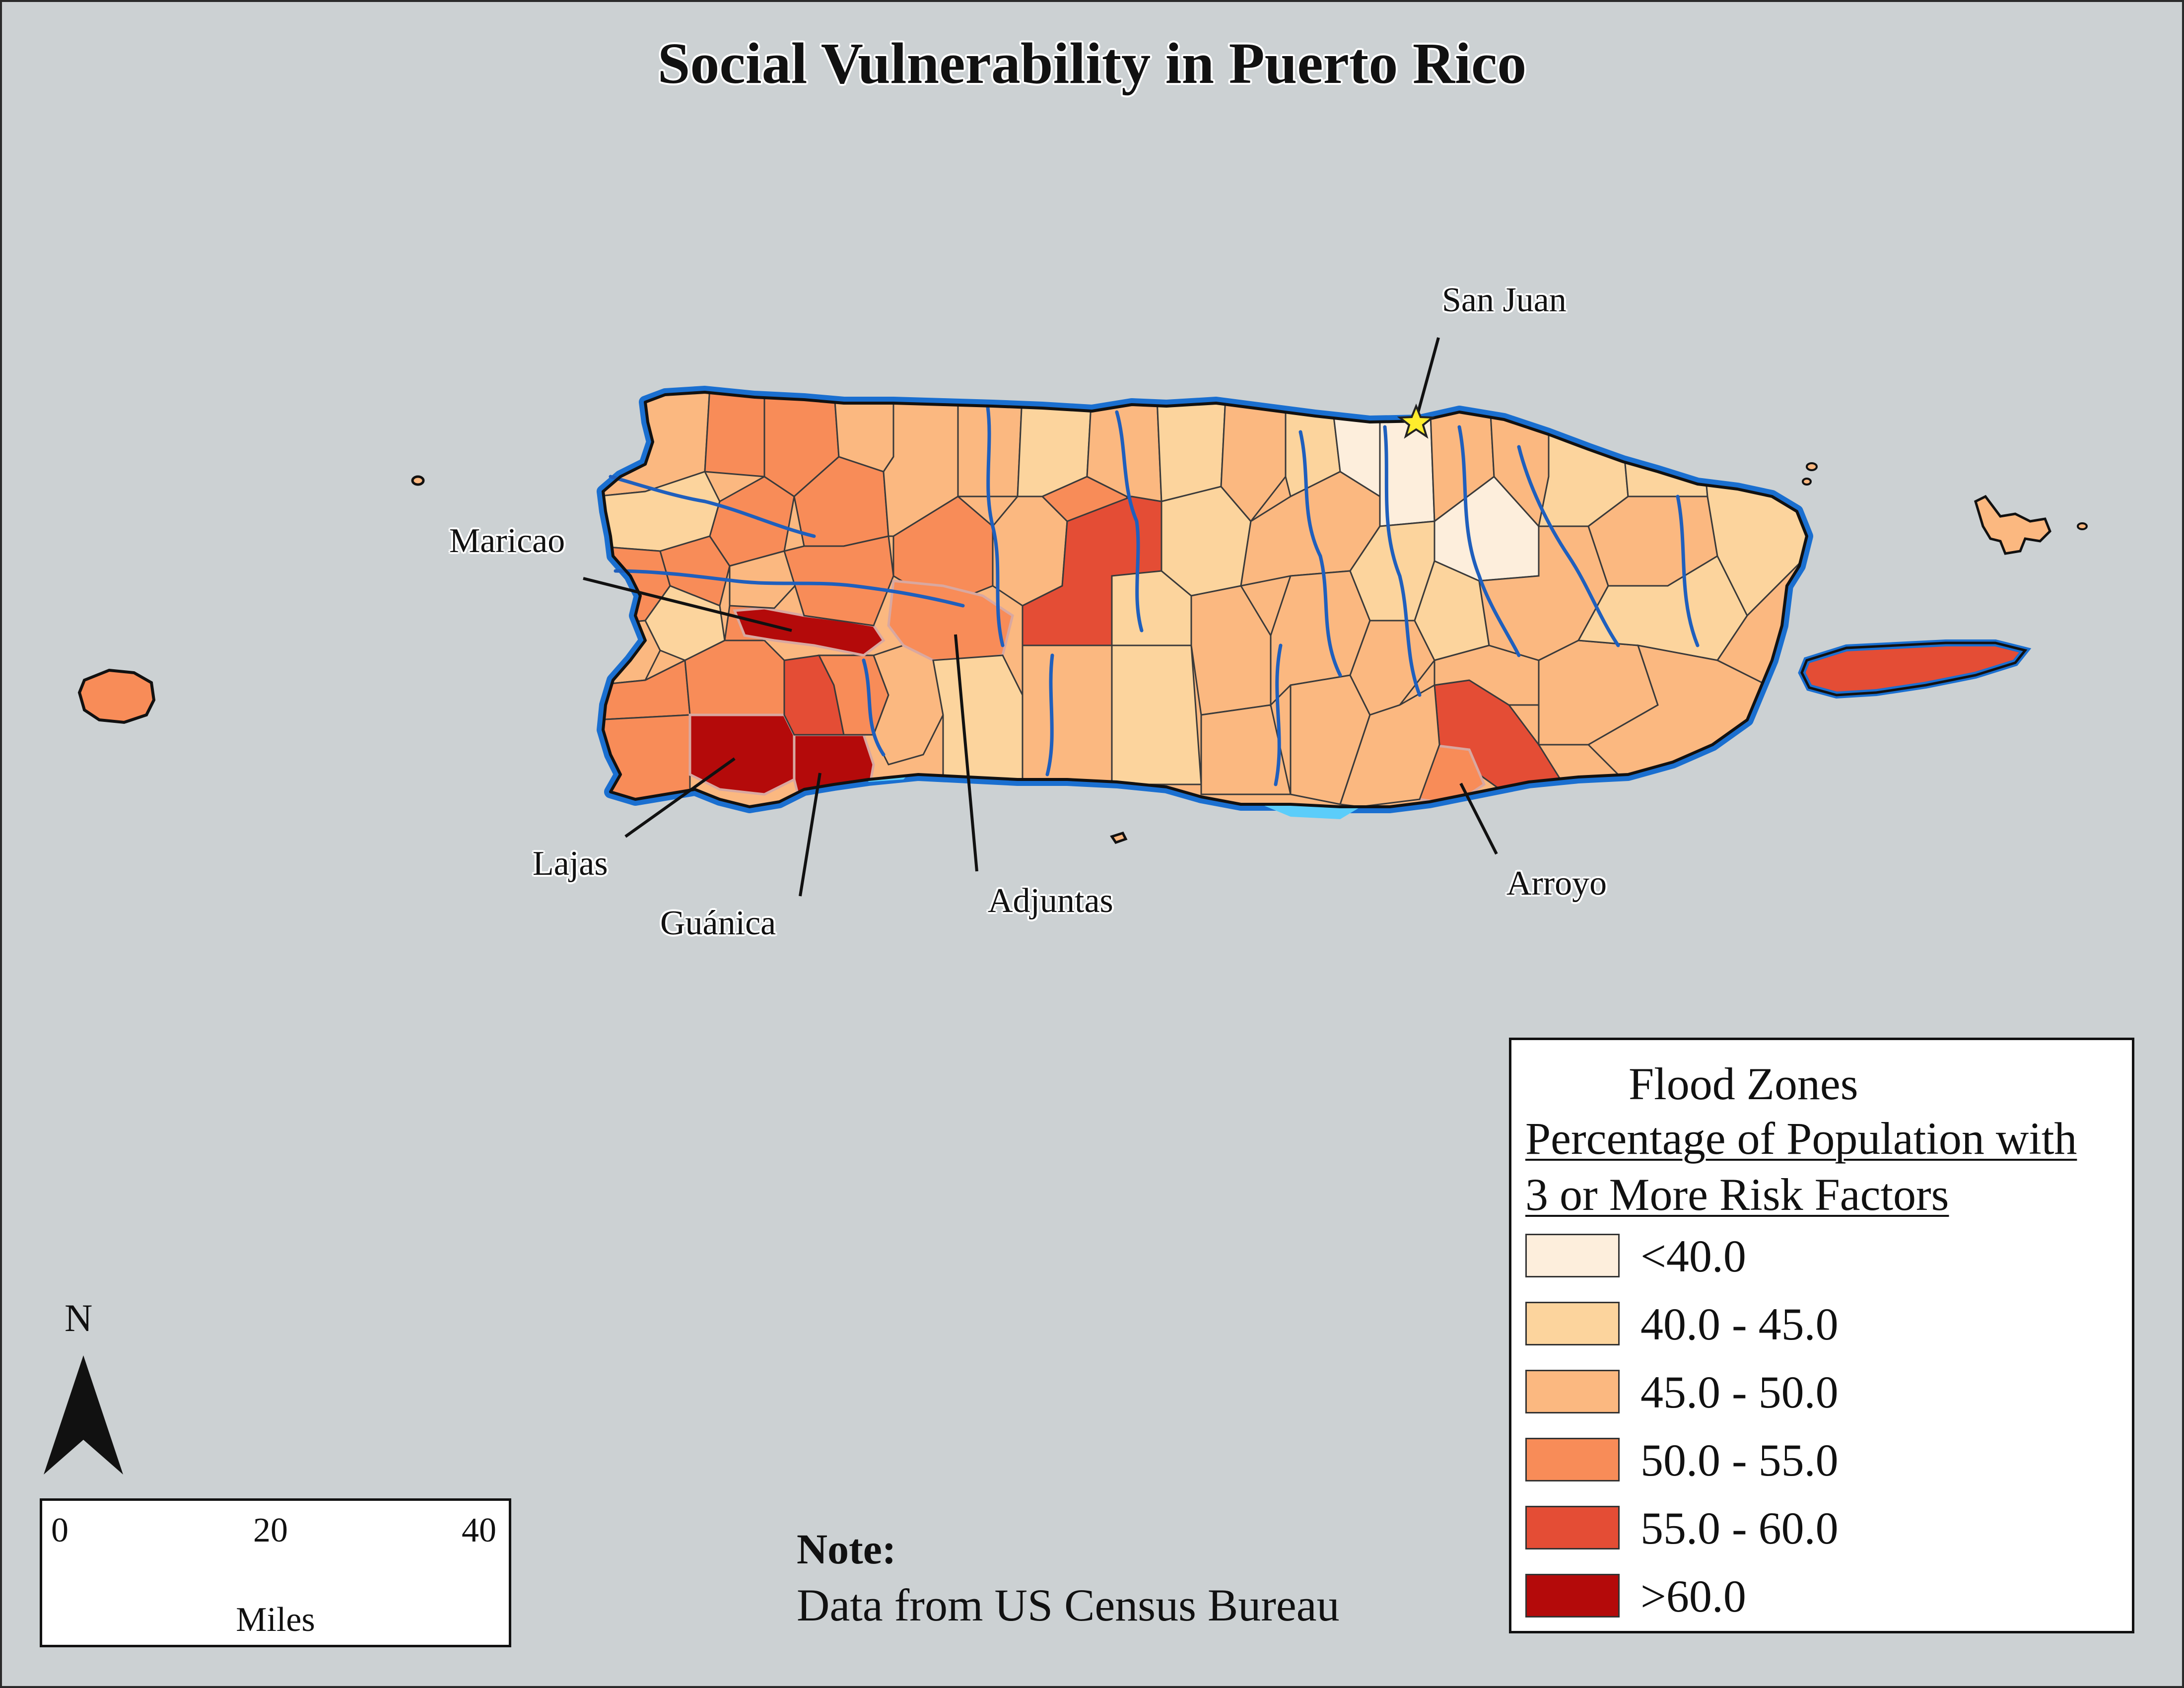  What do you see at coordinates (1050, 901) in the screenshot?
I see `label-adjuntas: Adjuntas` at bounding box center [1050, 901].